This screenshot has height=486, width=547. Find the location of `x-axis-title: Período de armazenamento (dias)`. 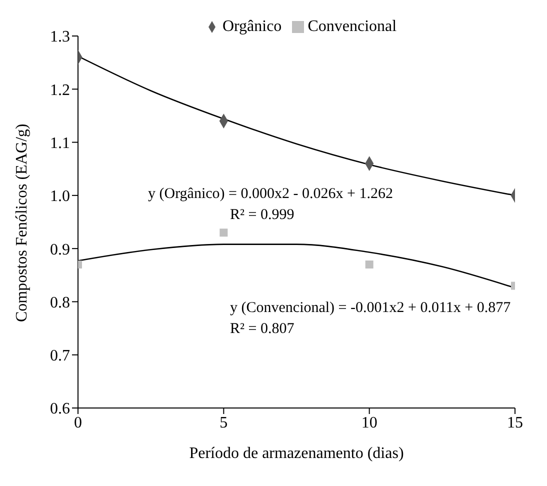

x-axis-title: Período de armazenamento (dias) is located at coordinates (296, 453).